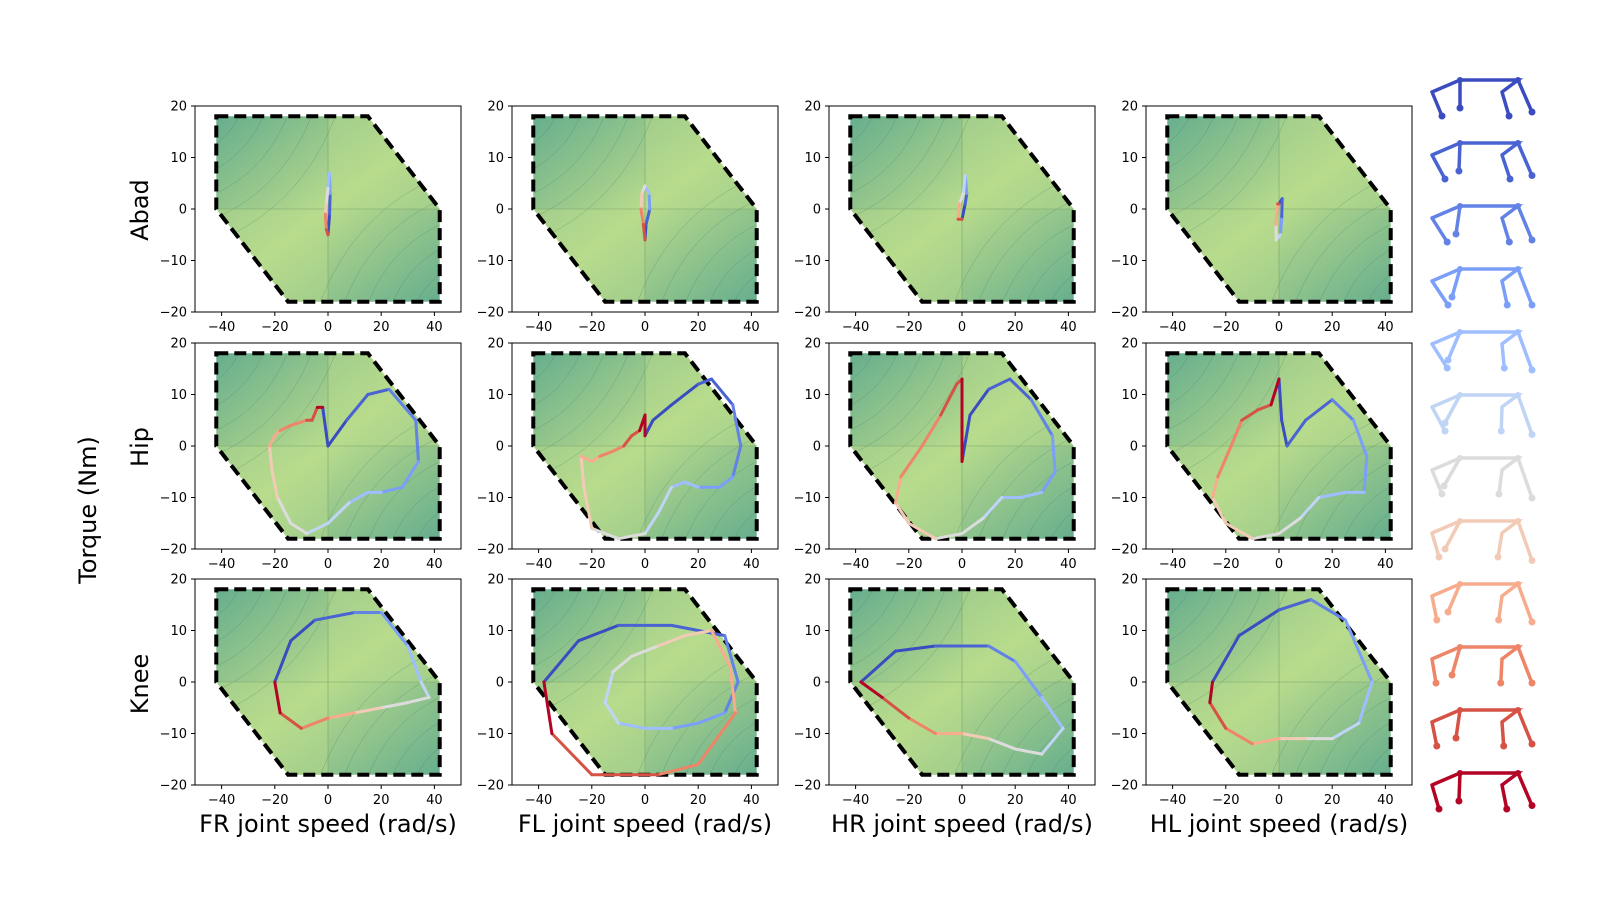  Describe the element at coordinates (628, 217) in the screenshot. I see `subplot-abad-fl: −40 −20 0 20 40 20 10 0 −10 −20` at that location.